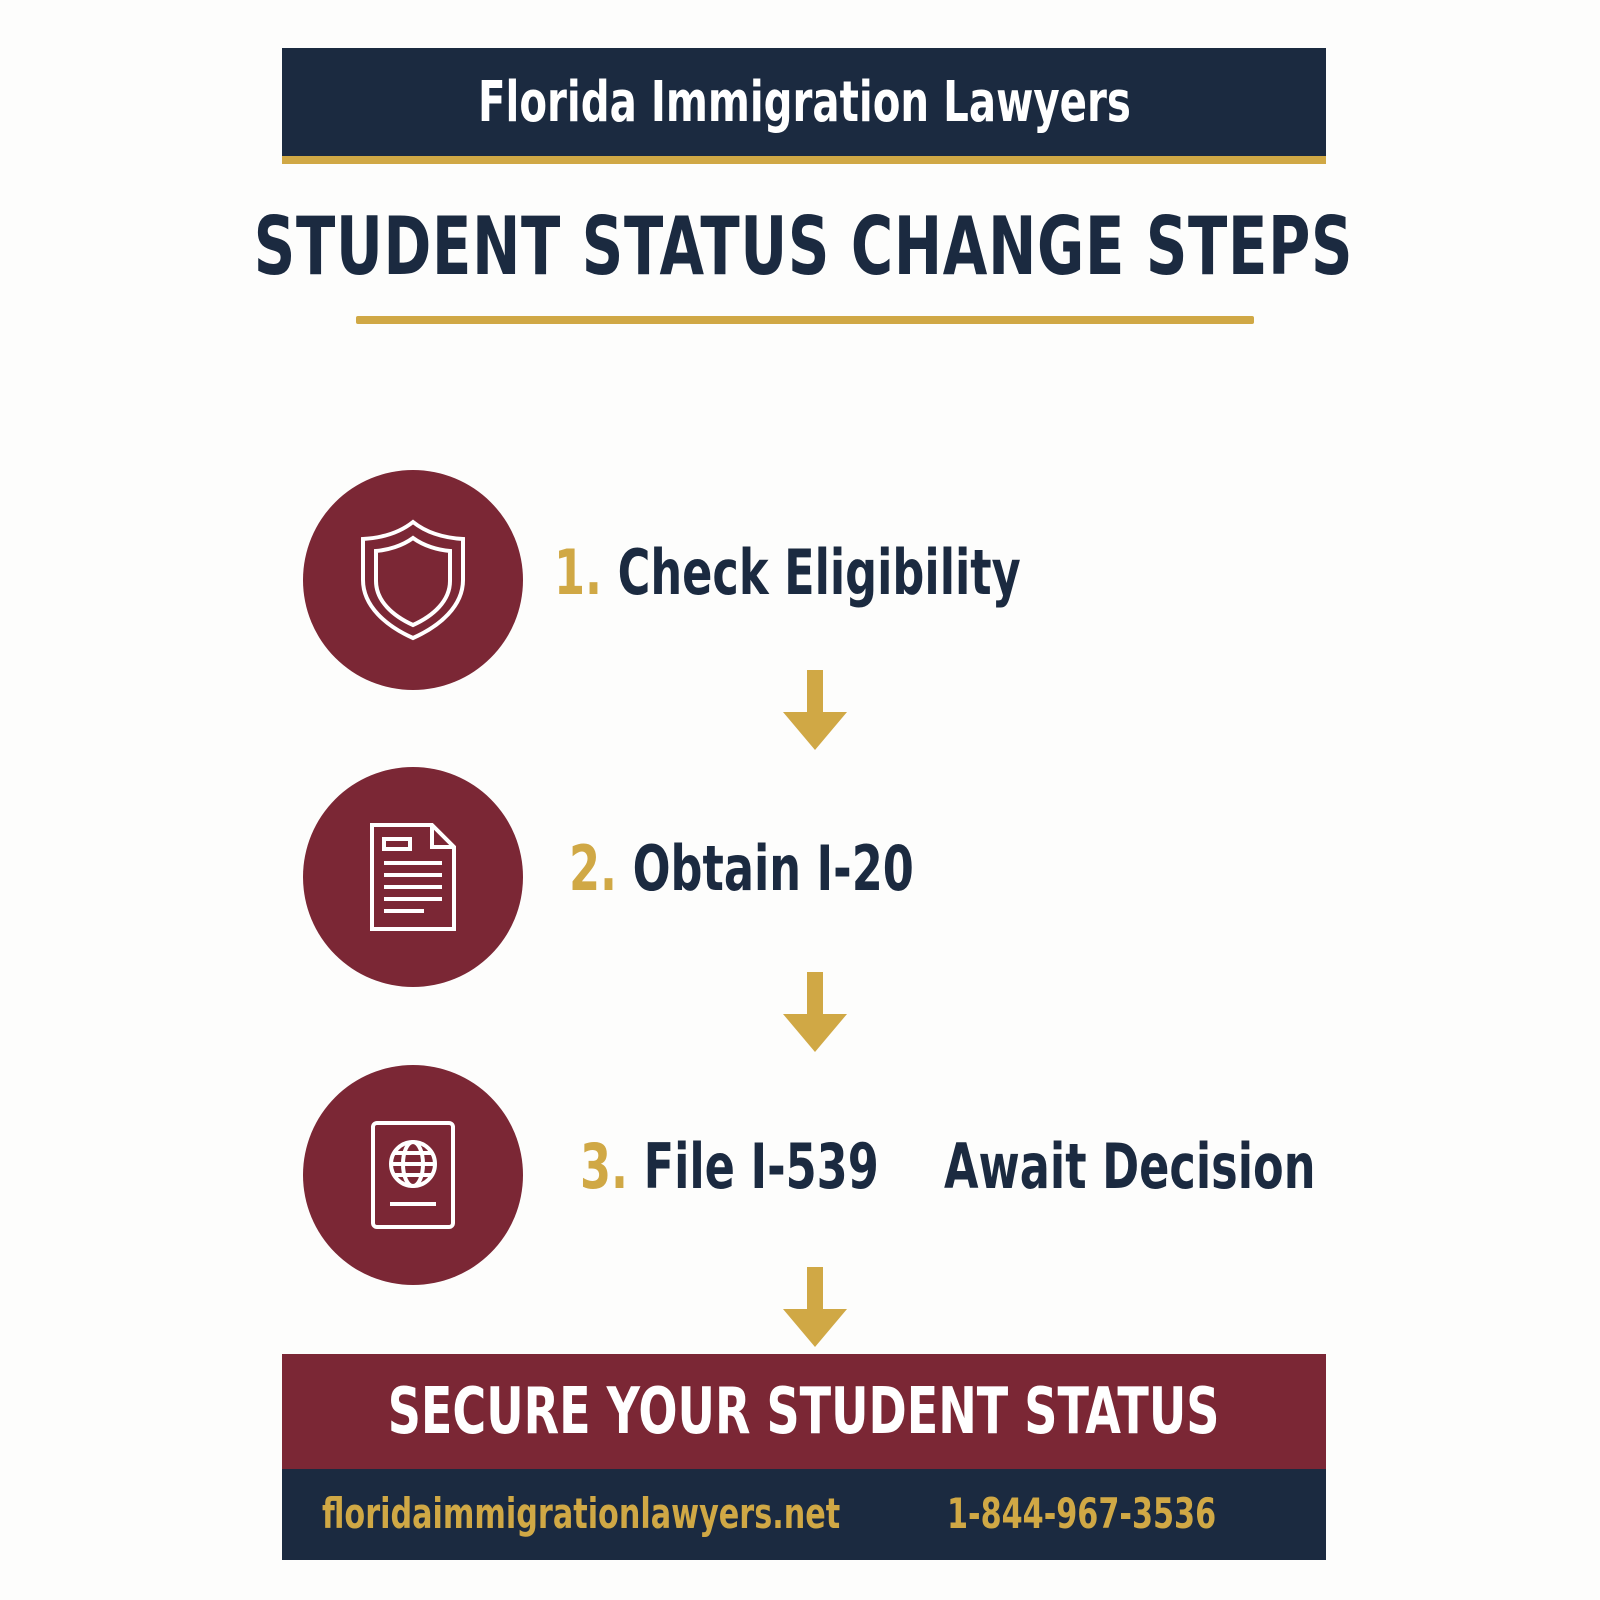  I want to click on step-2-number: 2., so click(593, 868).